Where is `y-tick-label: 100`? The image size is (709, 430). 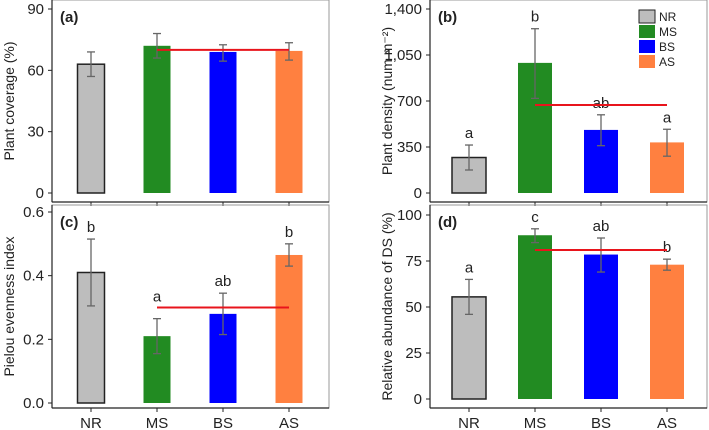 y-tick-label: 100 is located at coordinates (409, 215).